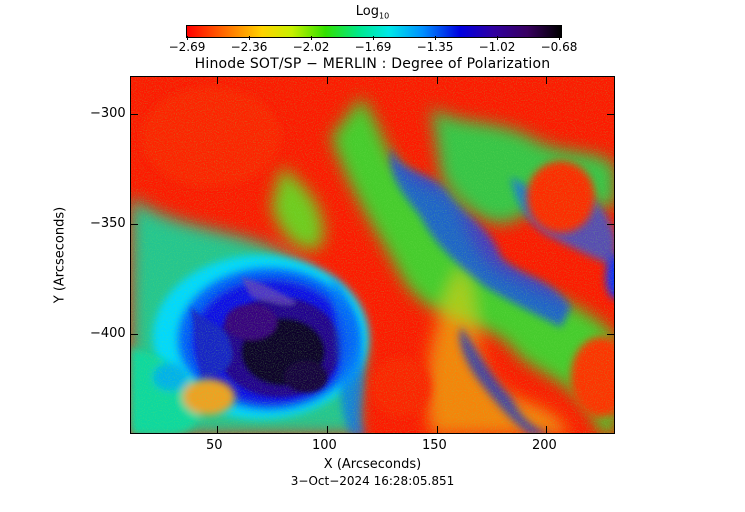 The width and height of the screenshot is (745, 512). Describe the element at coordinates (372, 481) in the screenshot. I see `timestamp: 3−Oct−2024 16:28:05.851` at that location.